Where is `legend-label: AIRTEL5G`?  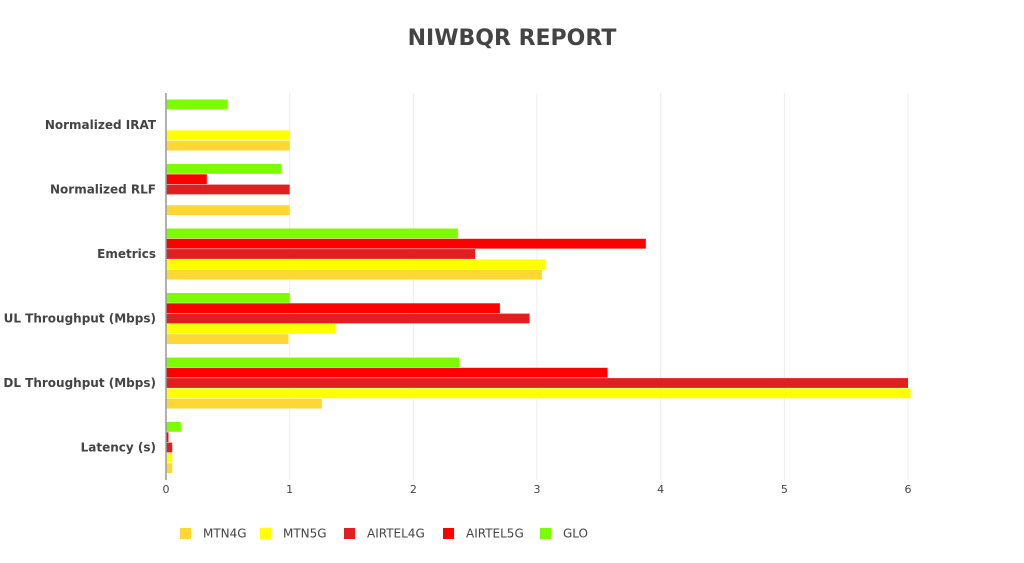 legend-label: AIRTEL5G is located at coordinates (495, 534).